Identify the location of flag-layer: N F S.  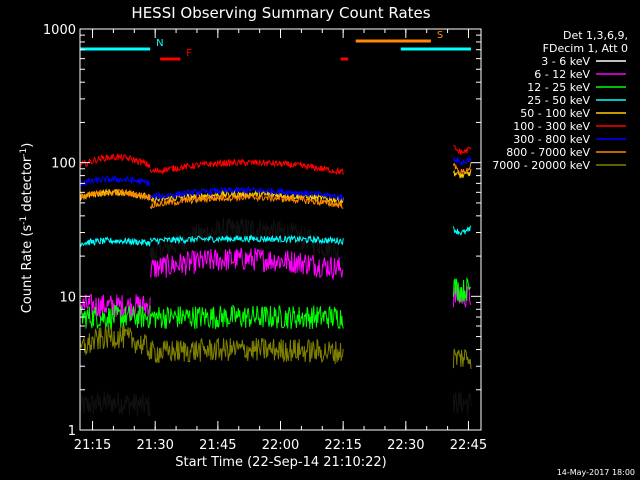
(275, 45).